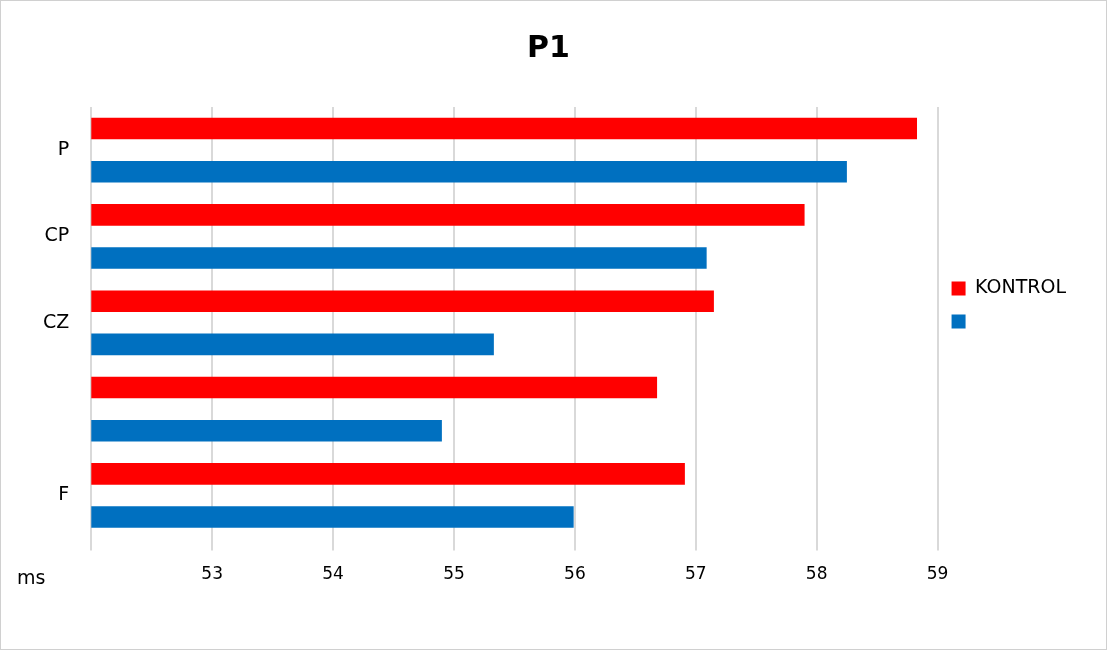 Image resolution: width=1107 pixels, height=650 pixels. I want to click on chart-title: P1, so click(548, 46).